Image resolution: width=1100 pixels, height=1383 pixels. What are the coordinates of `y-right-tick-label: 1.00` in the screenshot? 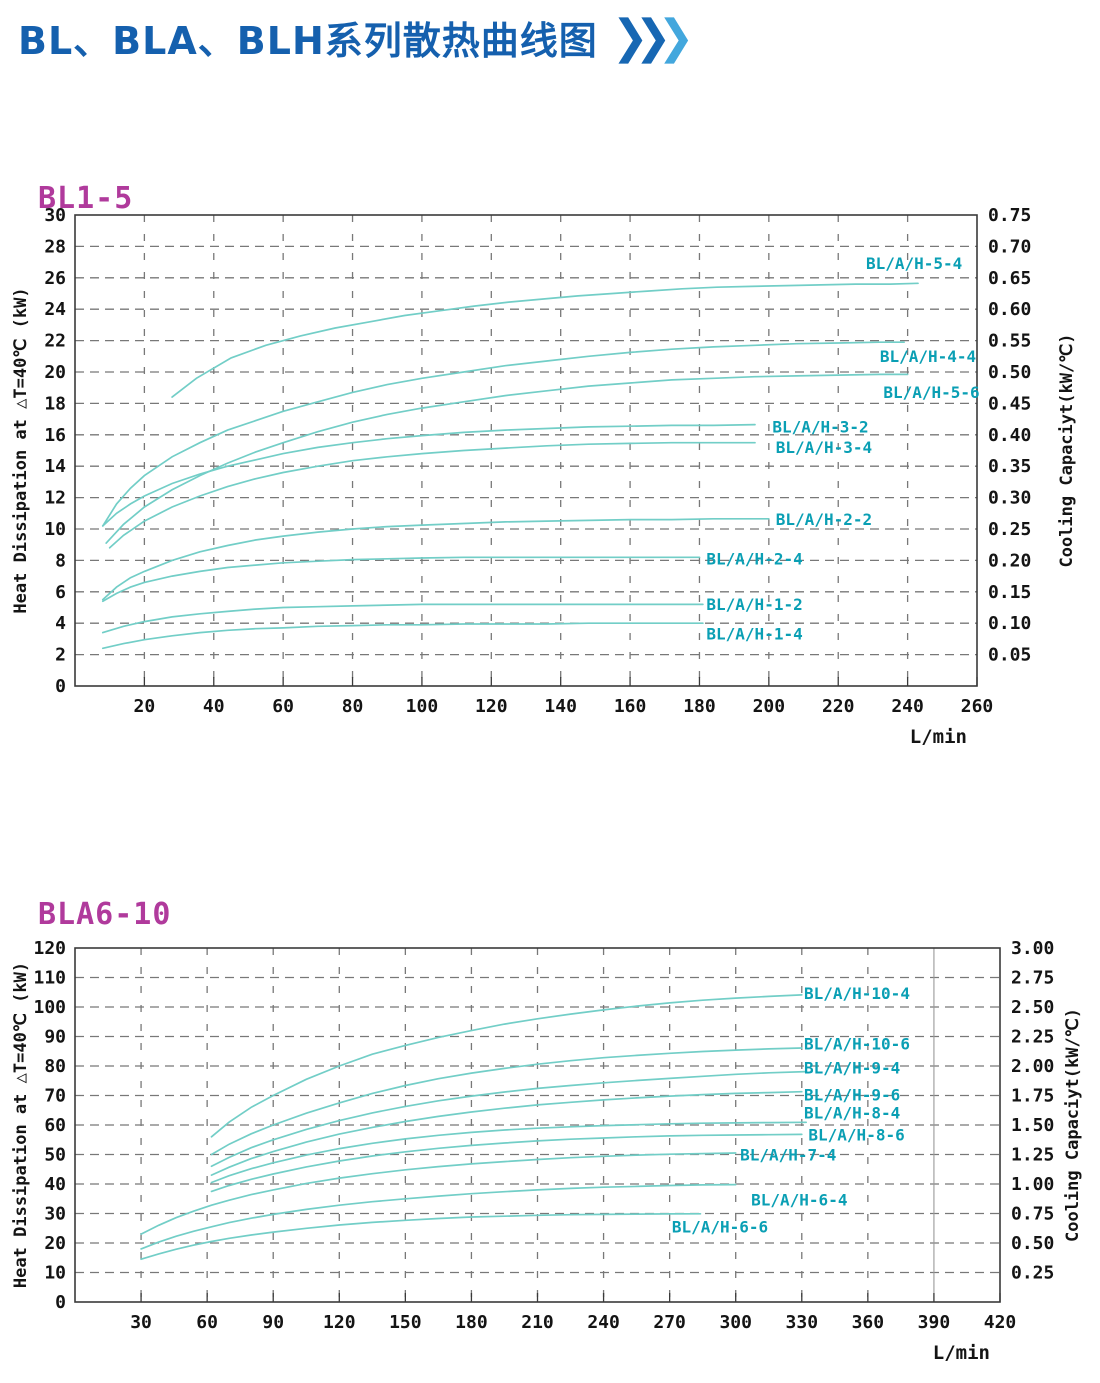 It's located at (1032, 1184).